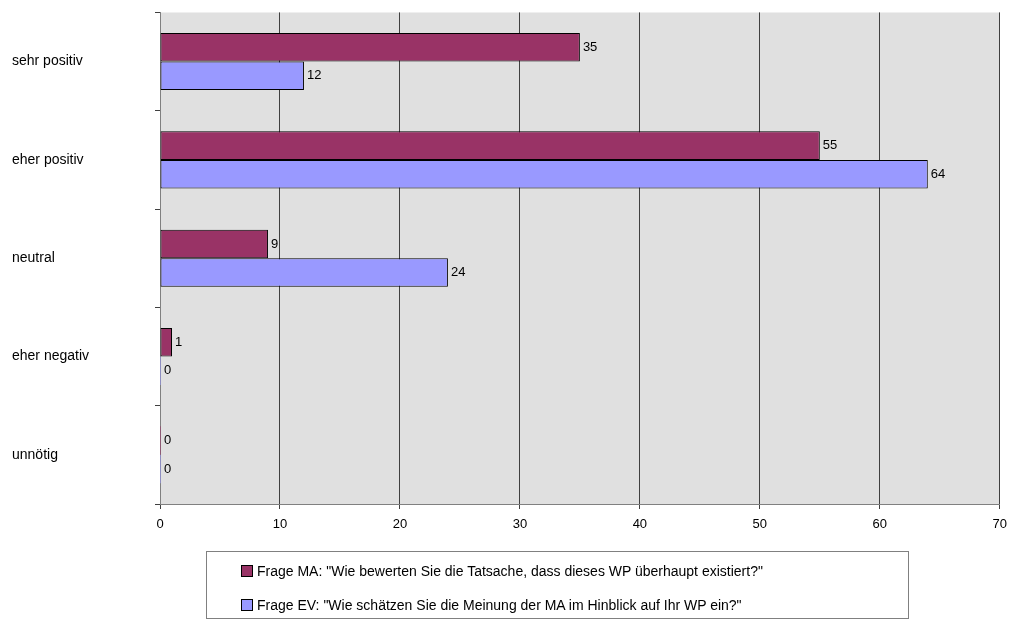 The image size is (1015, 621). What do you see at coordinates (51, 355) in the screenshot?
I see `y-tick-label: eher negativ` at bounding box center [51, 355].